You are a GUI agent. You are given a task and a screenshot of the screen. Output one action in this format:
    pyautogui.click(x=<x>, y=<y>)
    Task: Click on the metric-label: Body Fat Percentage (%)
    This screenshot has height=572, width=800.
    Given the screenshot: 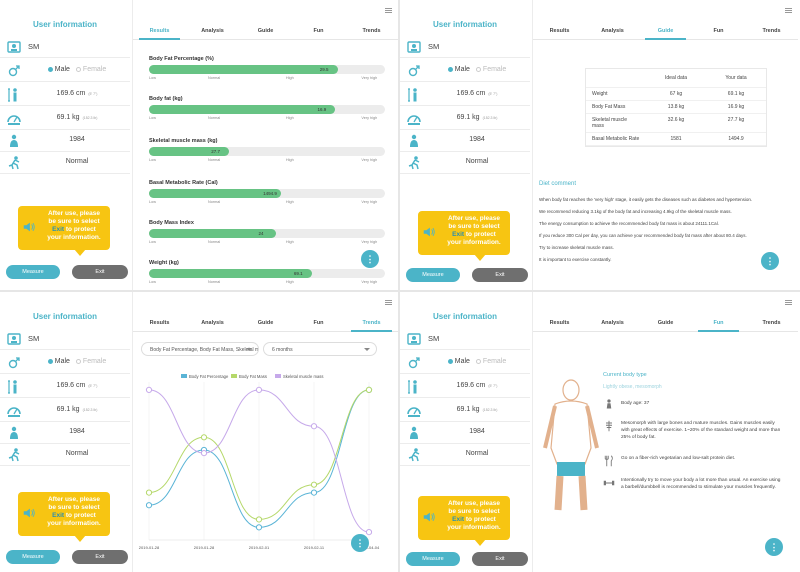 What is the action you would take?
    pyautogui.click(x=181, y=59)
    